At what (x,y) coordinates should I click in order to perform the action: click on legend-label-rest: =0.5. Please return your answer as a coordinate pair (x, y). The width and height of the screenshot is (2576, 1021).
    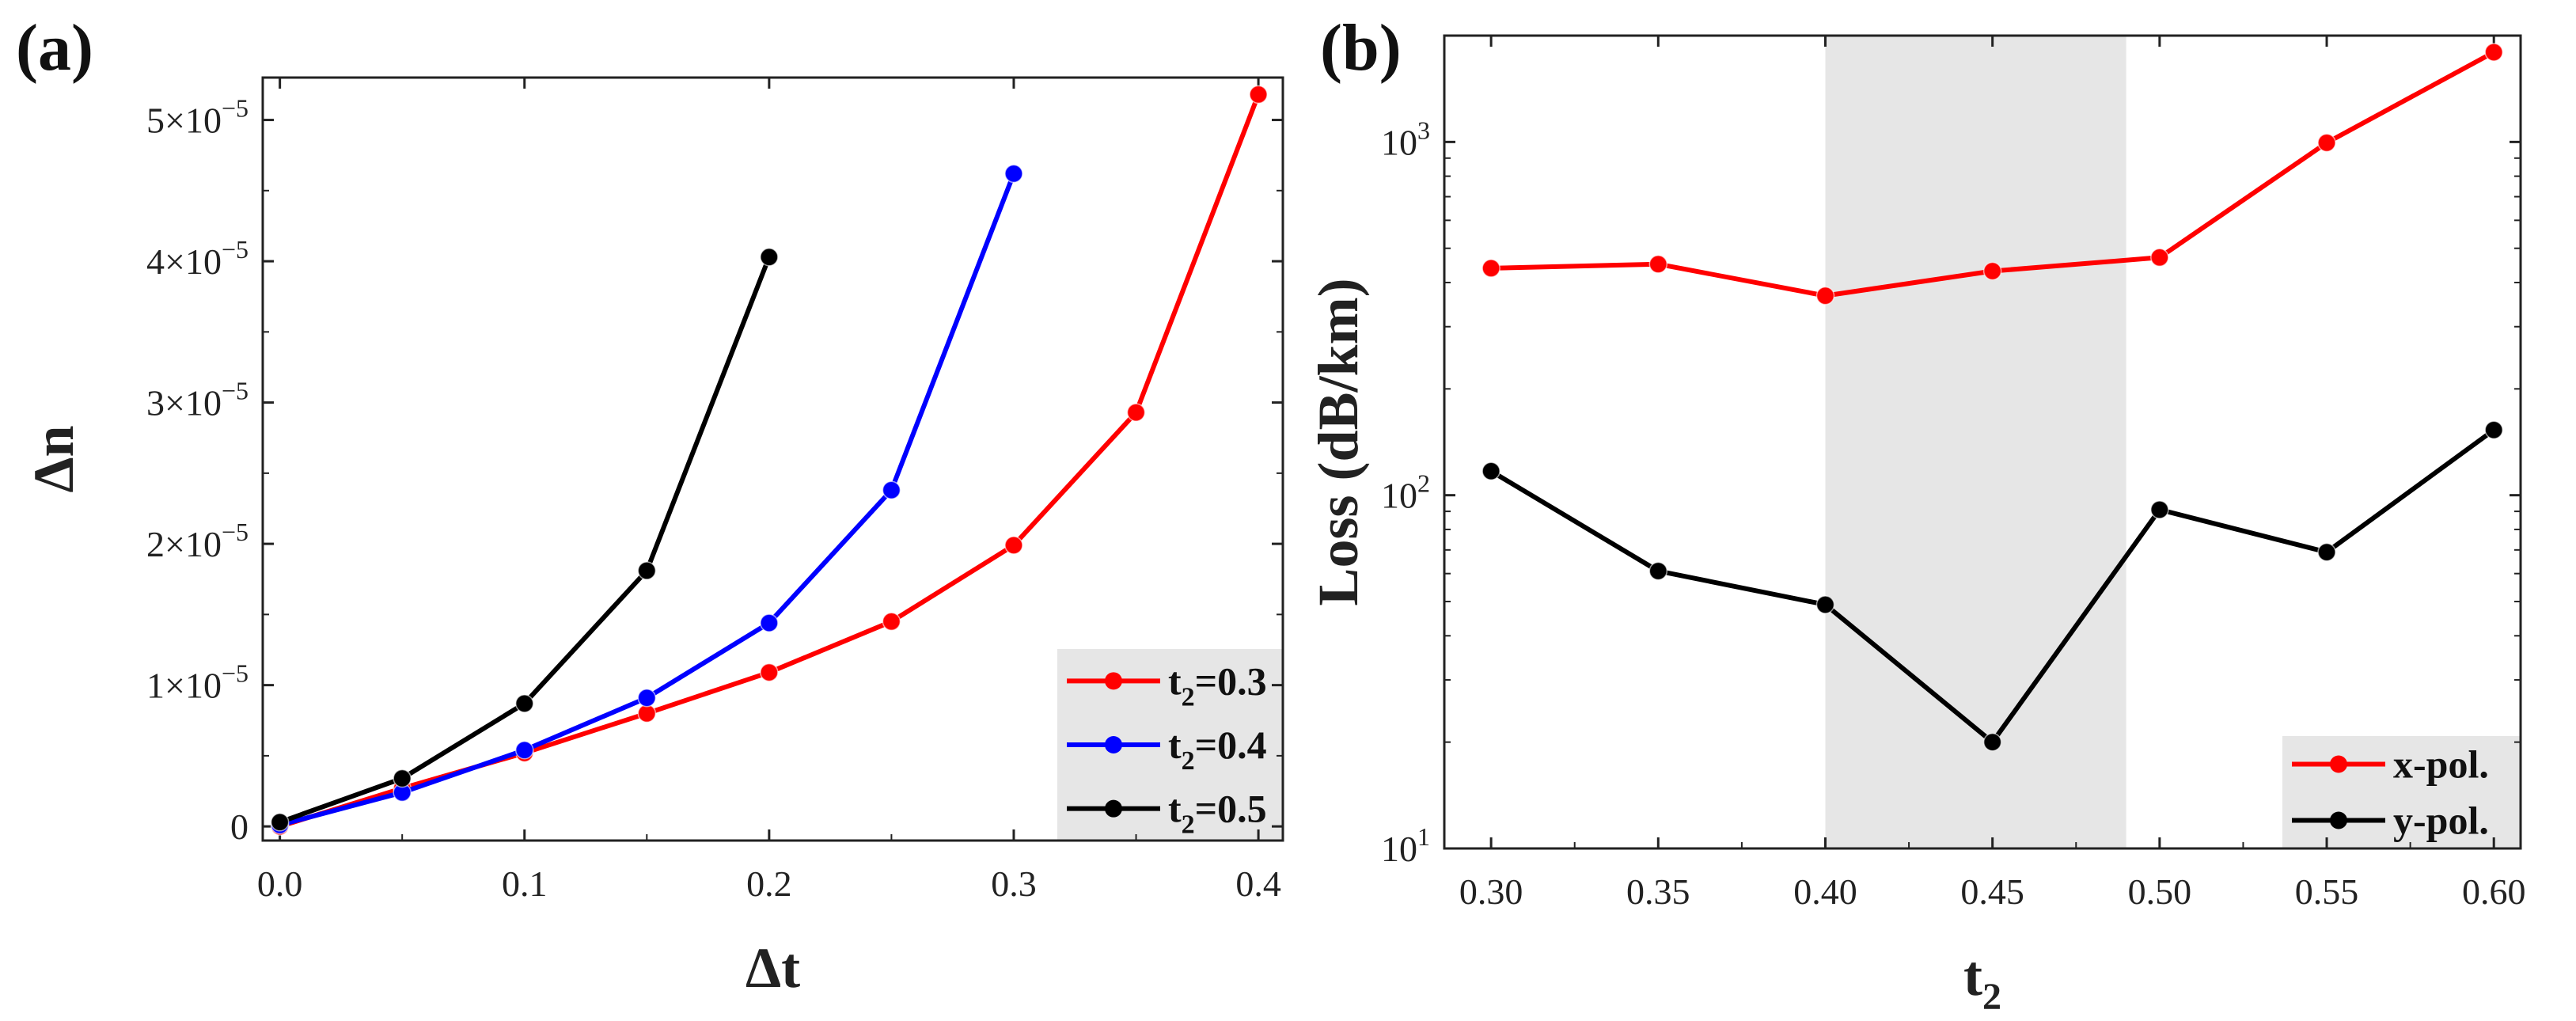
    Looking at the image, I should click on (1231, 809).